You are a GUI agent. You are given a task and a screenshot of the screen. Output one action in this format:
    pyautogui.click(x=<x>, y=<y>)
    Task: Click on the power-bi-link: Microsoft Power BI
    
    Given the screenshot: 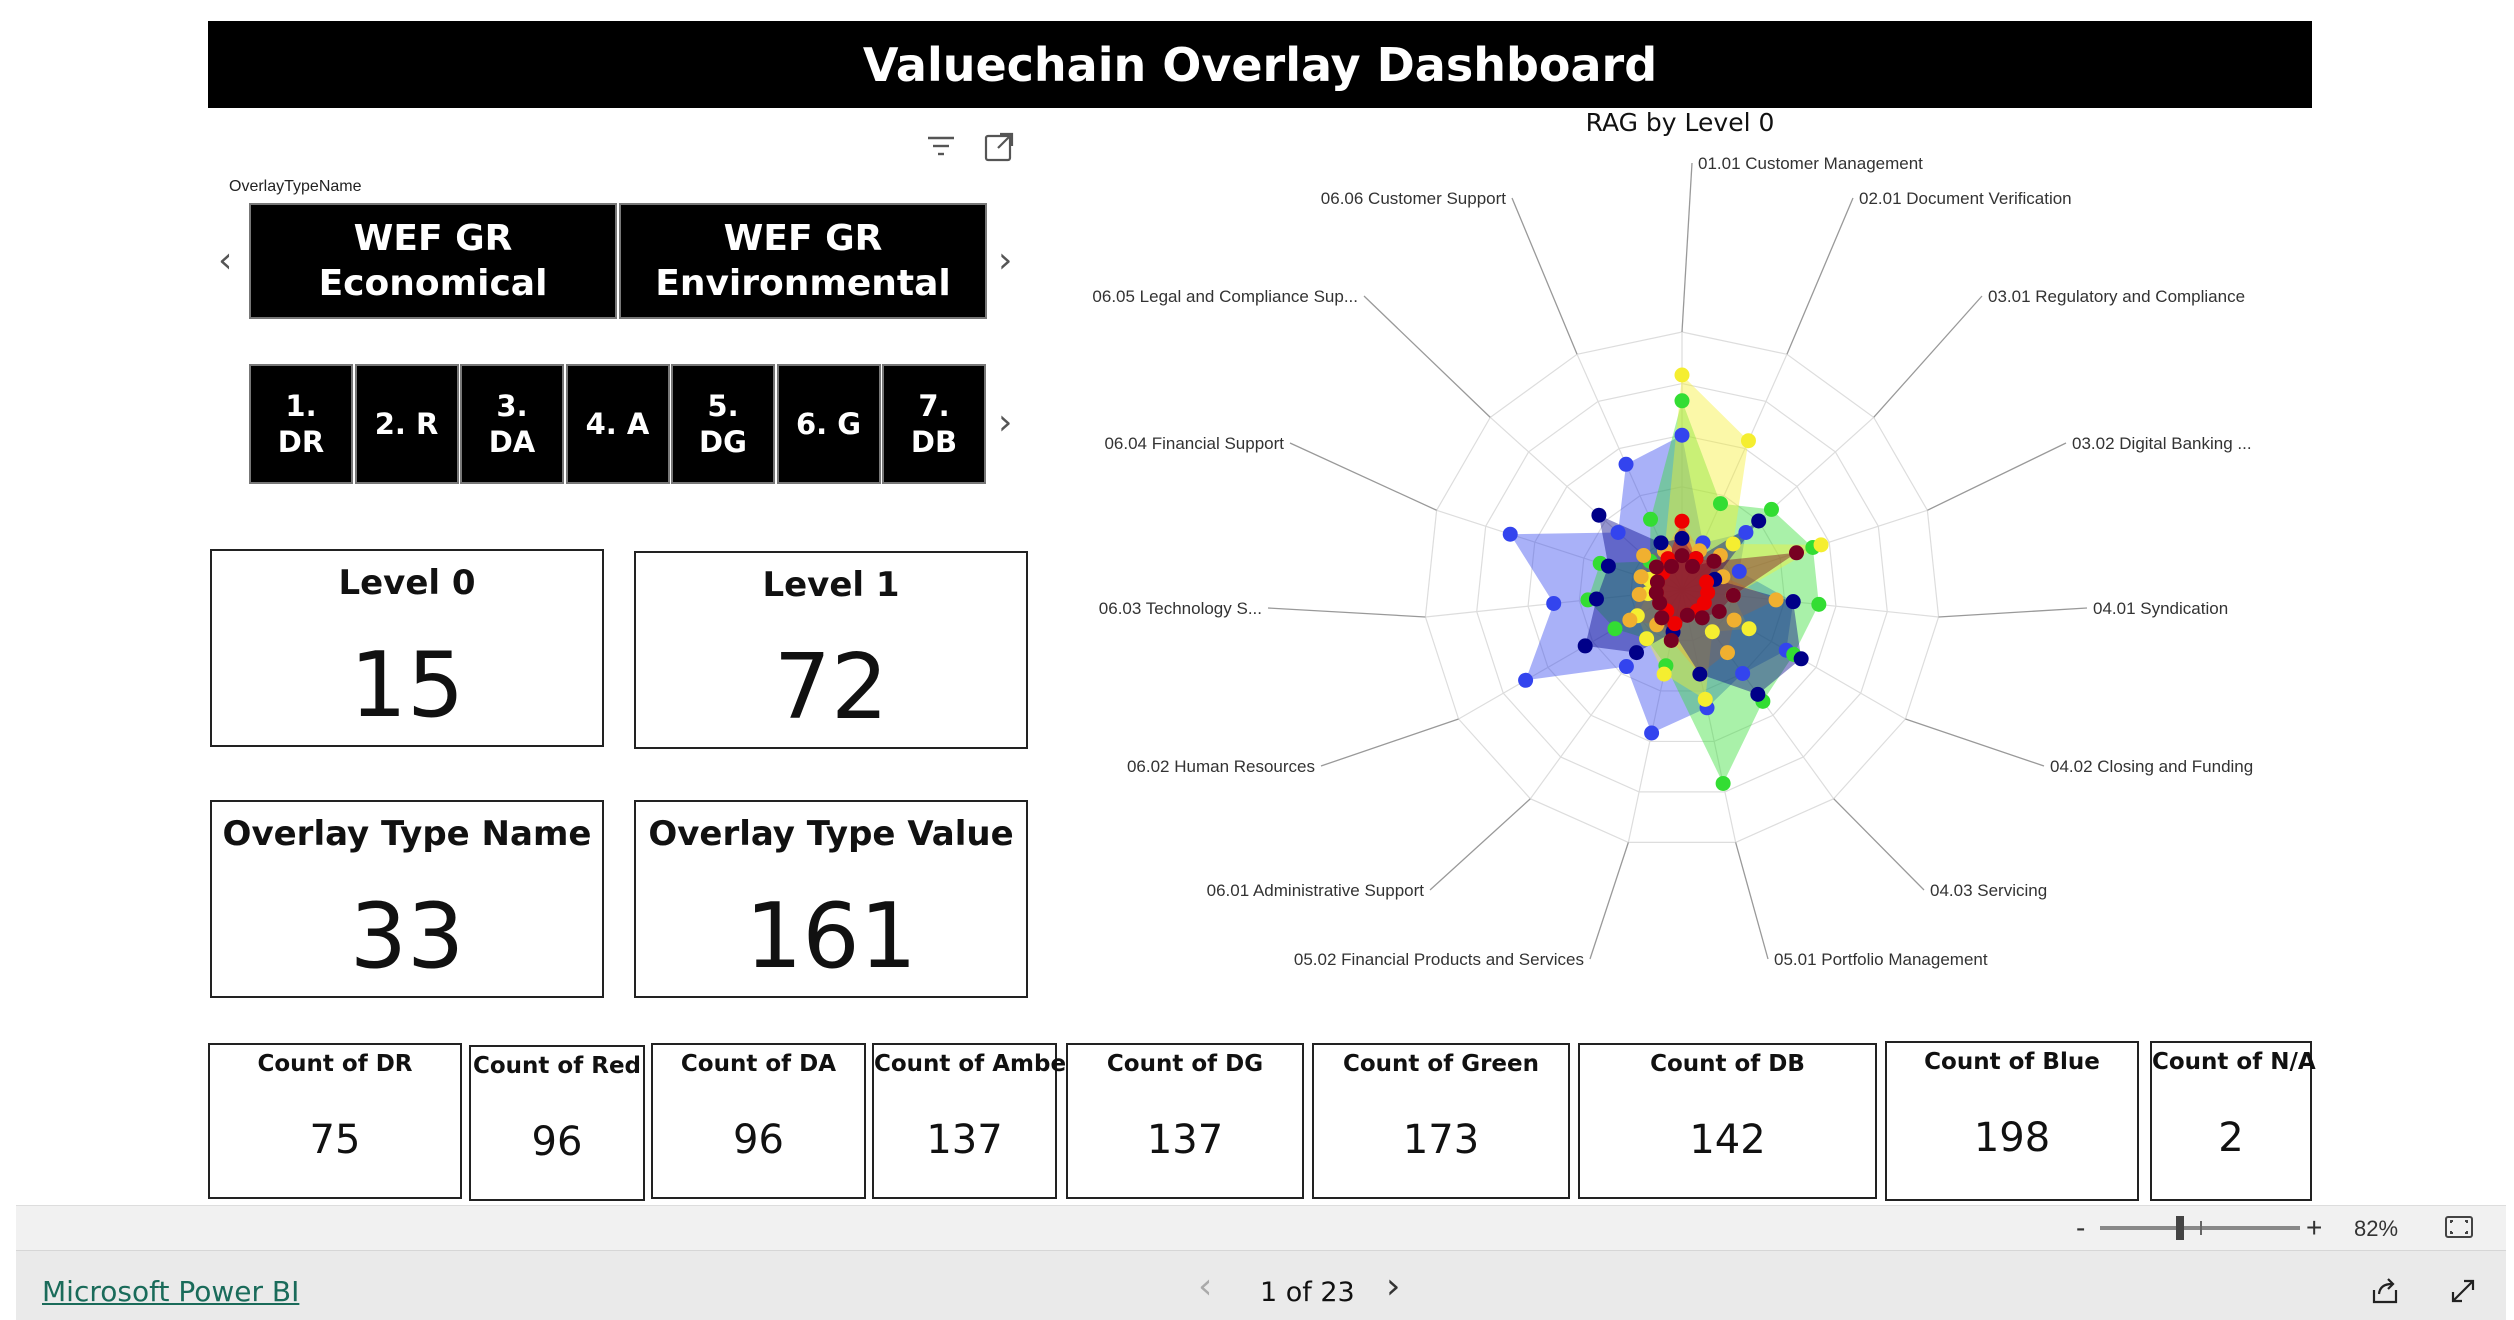 What is the action you would take?
    pyautogui.click(x=171, y=1291)
    